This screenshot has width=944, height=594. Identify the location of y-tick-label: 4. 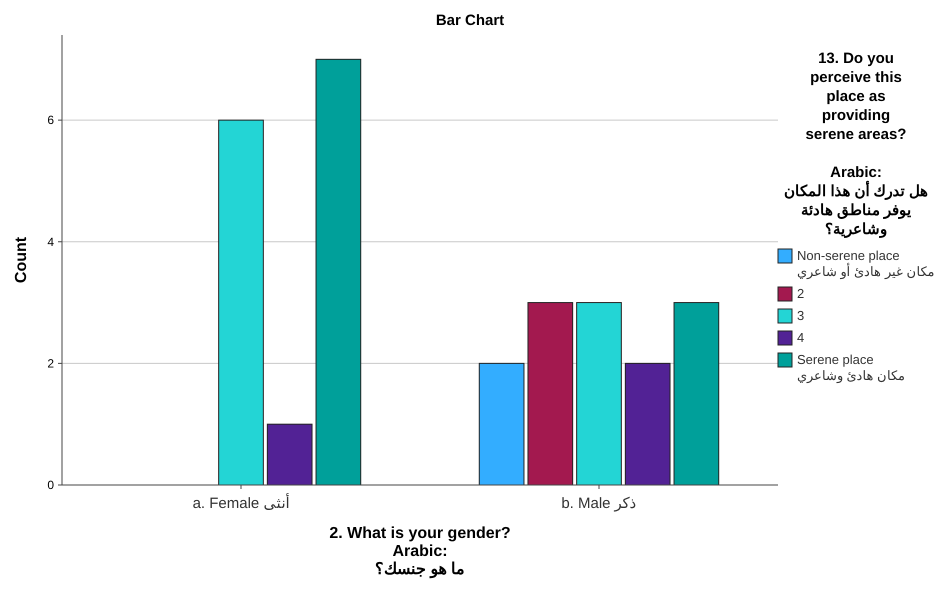
(50, 241).